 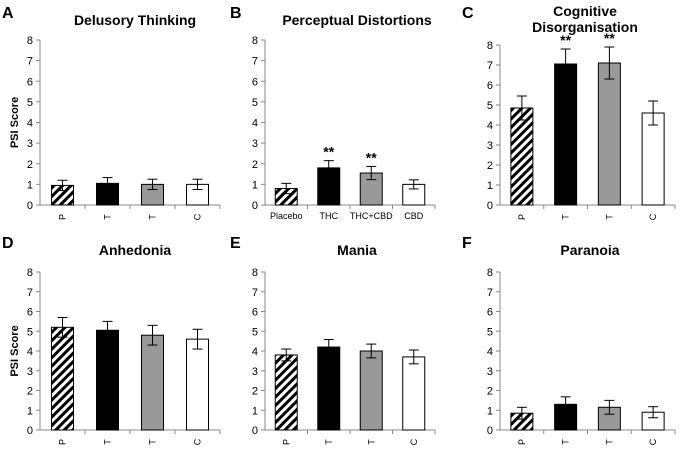 What do you see at coordinates (8, 13) in the screenshot?
I see `panel-letter: A` at bounding box center [8, 13].